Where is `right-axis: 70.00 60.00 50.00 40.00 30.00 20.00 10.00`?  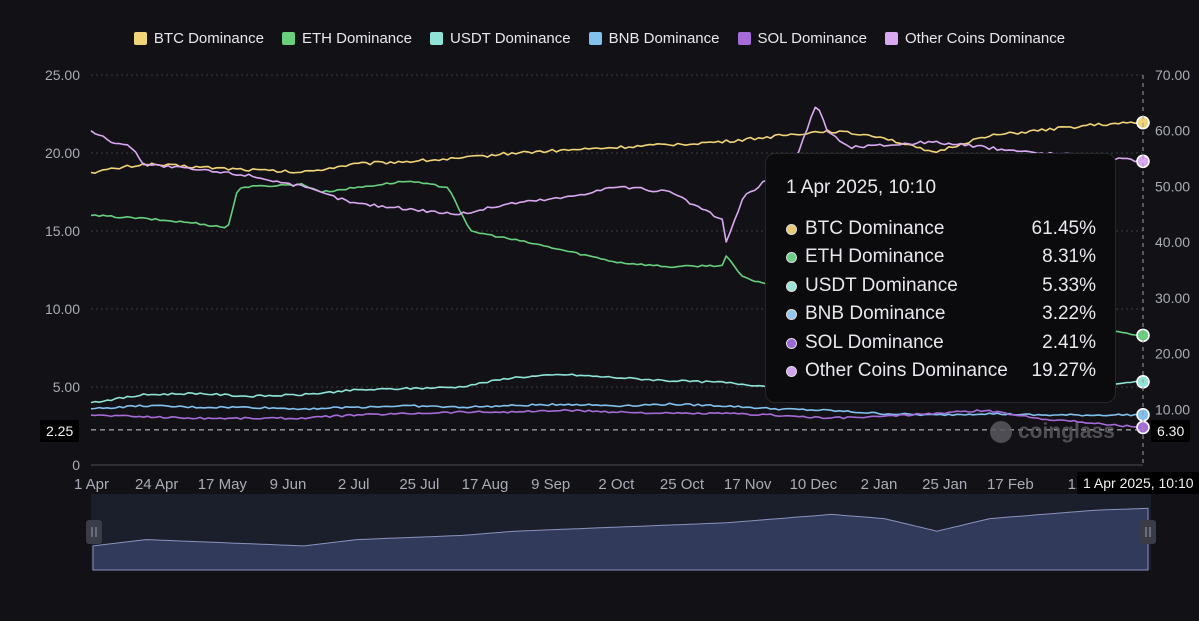 right-axis: 70.00 60.00 50.00 40.00 30.00 20.00 10.00 is located at coordinates (1172, 242).